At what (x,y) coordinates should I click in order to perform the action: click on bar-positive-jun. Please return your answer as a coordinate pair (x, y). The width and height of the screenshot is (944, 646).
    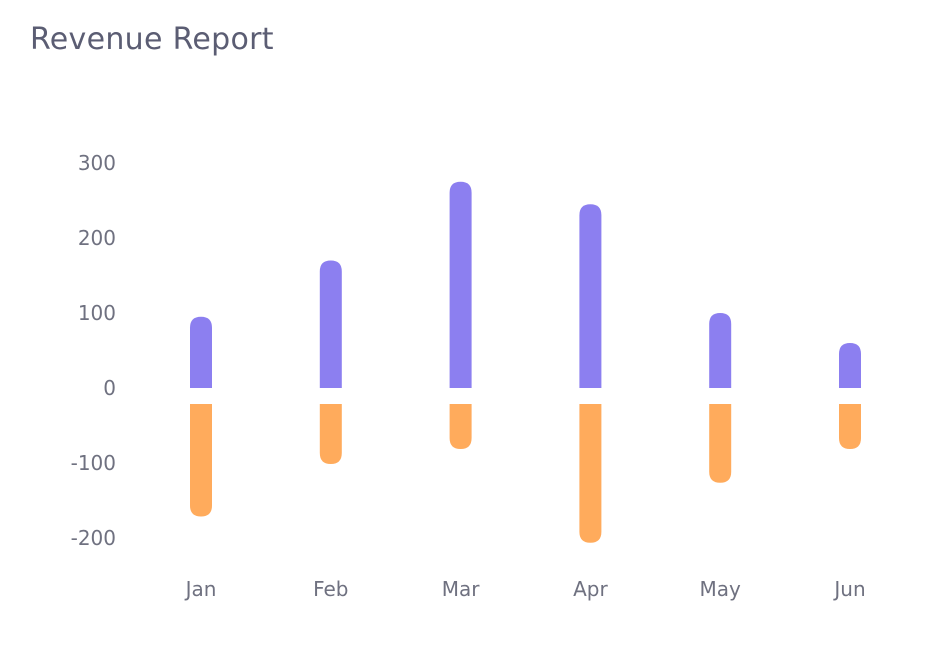
    Looking at the image, I should click on (850, 365).